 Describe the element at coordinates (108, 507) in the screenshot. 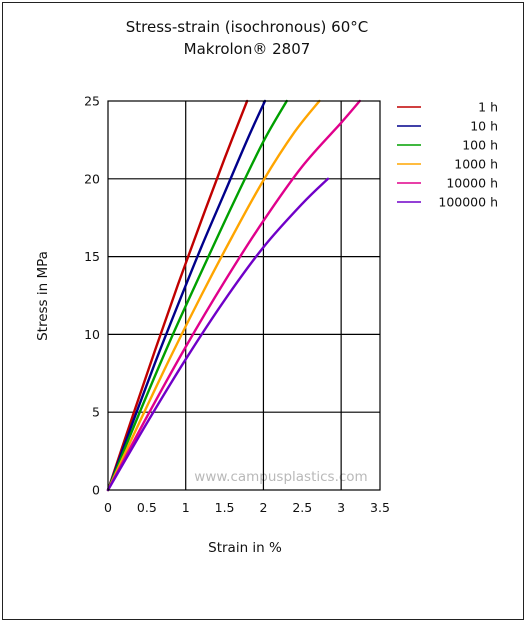

I see `x-tick-label: 0` at that location.